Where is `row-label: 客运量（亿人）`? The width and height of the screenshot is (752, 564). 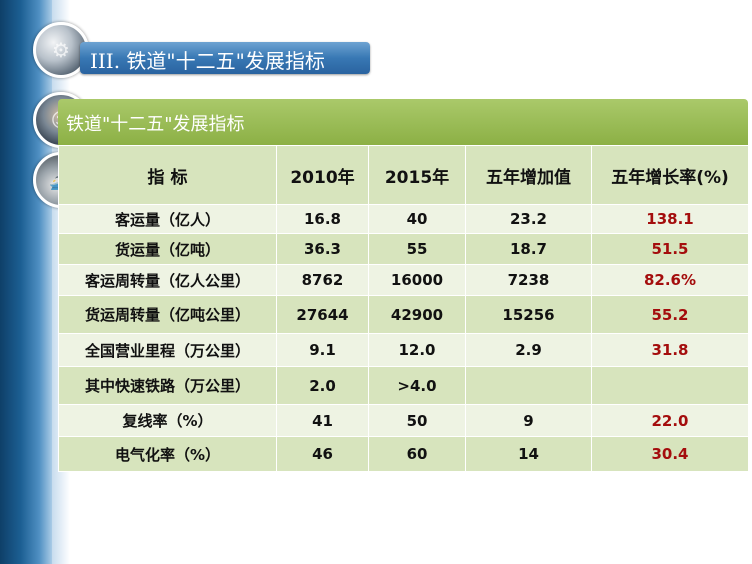
row-label: 客运量（亿人） is located at coordinates (167, 219).